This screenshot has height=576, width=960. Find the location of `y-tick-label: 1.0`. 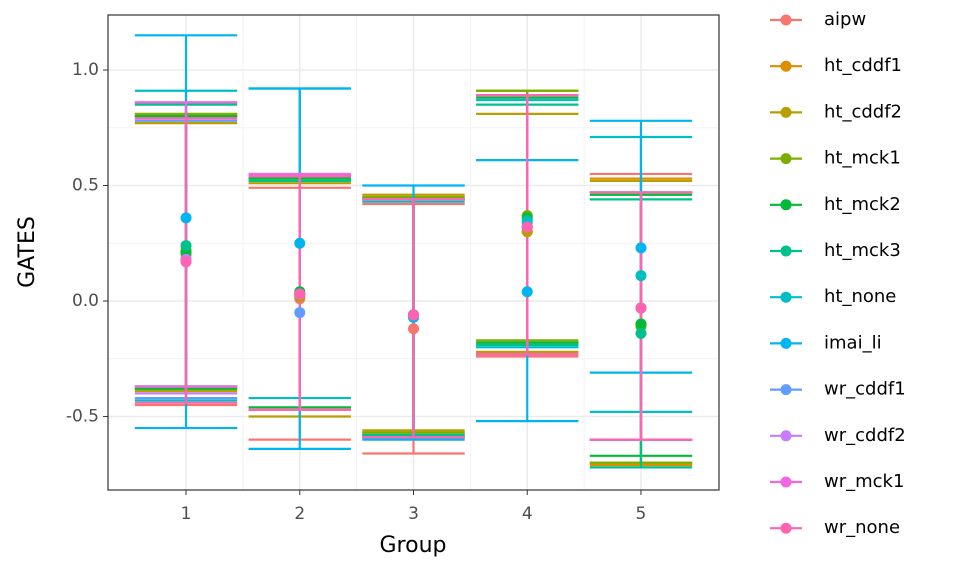

y-tick-label: 1.0 is located at coordinates (85, 70).